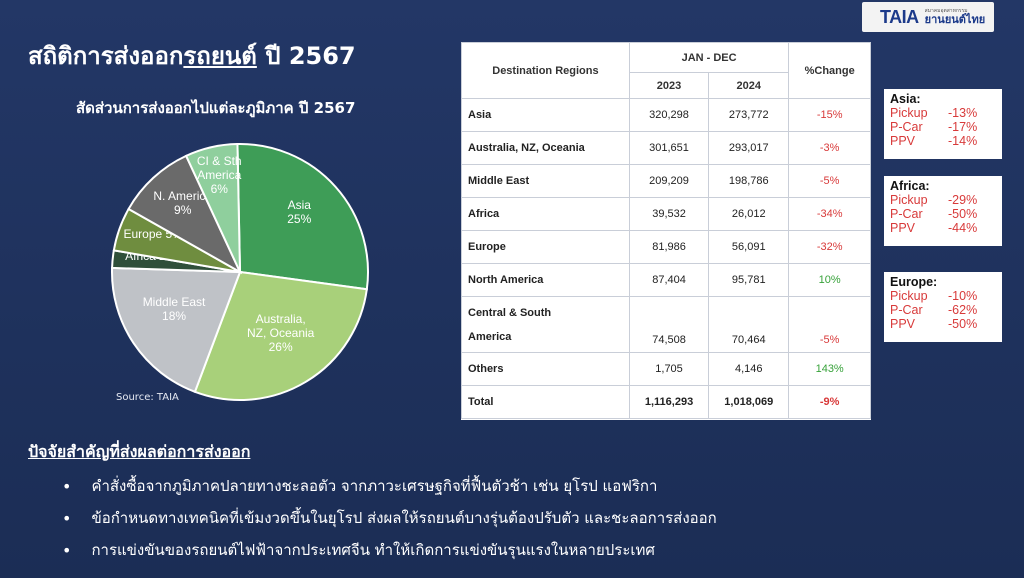 The height and width of the screenshot is (578, 1024). What do you see at coordinates (829, 402) in the screenshot?
I see `change-cell: -9%` at bounding box center [829, 402].